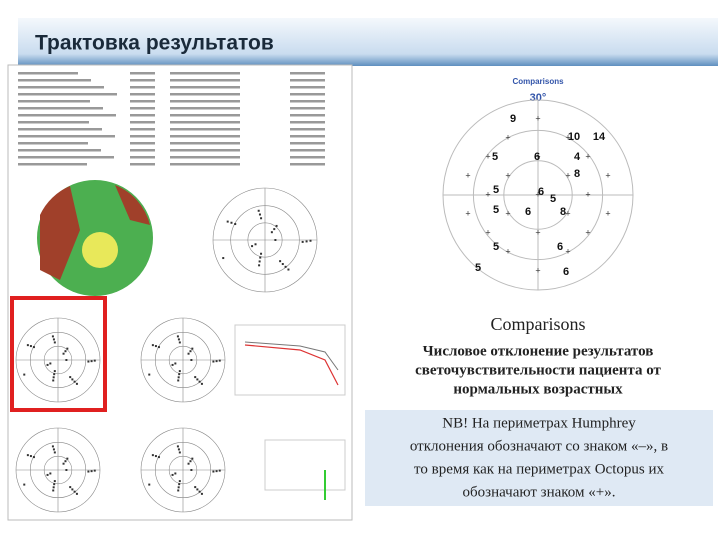  What do you see at coordinates (132, 205) in the screenshot?
I see `field-defect` at bounding box center [132, 205].